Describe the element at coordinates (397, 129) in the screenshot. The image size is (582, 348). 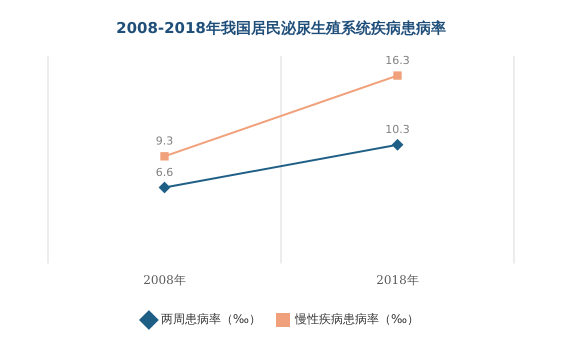
I see `data-label: 10.3` at that location.